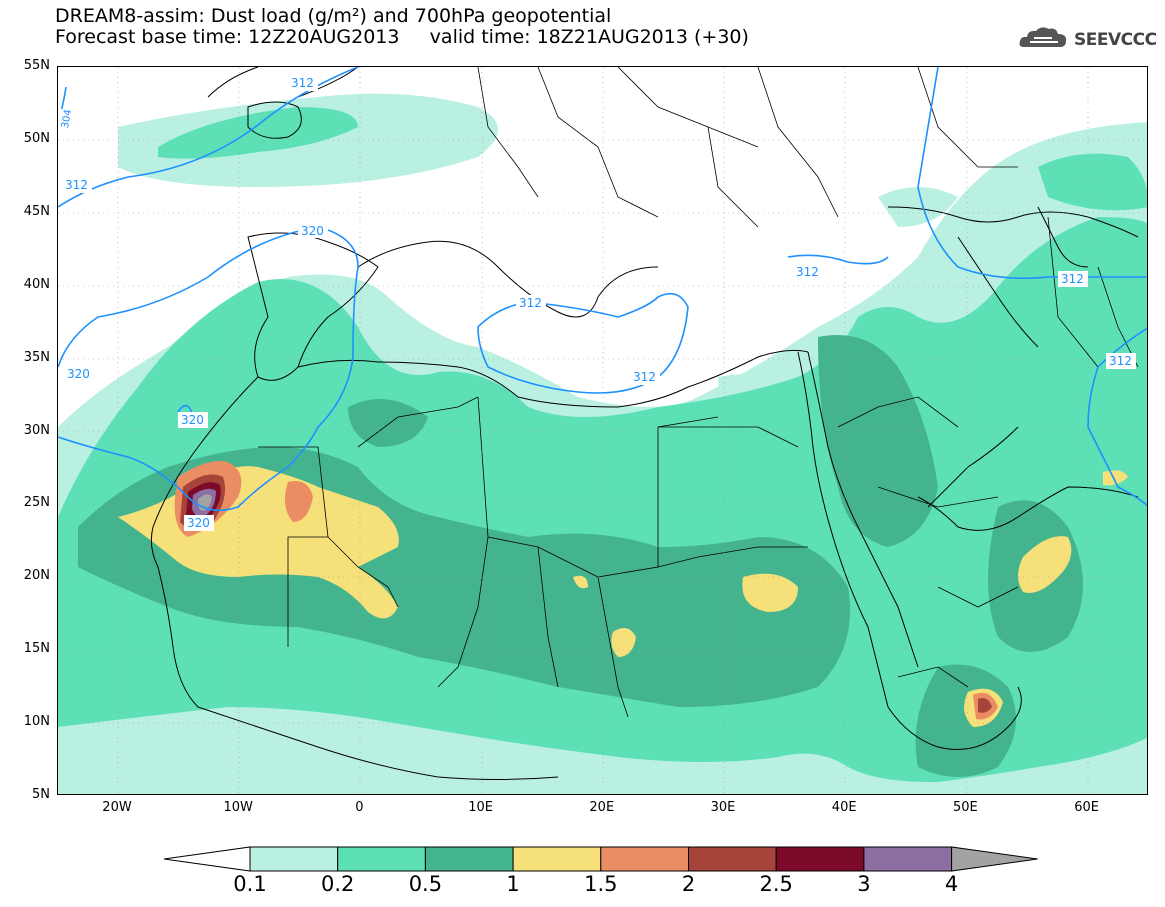 Image resolution: width=1165 pixels, height=907 pixels. I want to click on seevccc-logo: SEEVCCC, so click(1087, 40).